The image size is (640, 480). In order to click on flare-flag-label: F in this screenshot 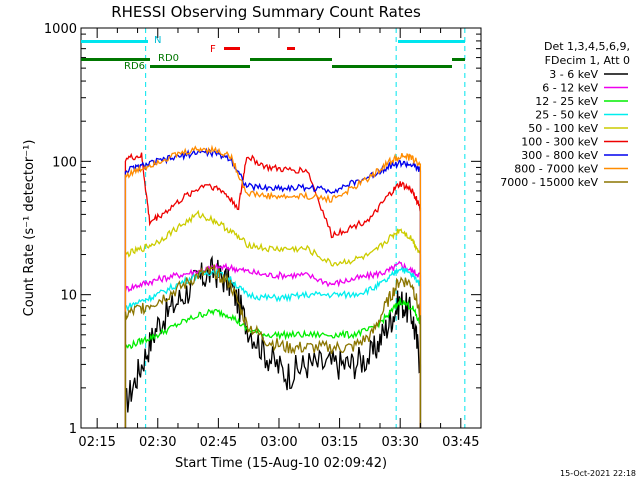, I will do `click(213, 49)`.